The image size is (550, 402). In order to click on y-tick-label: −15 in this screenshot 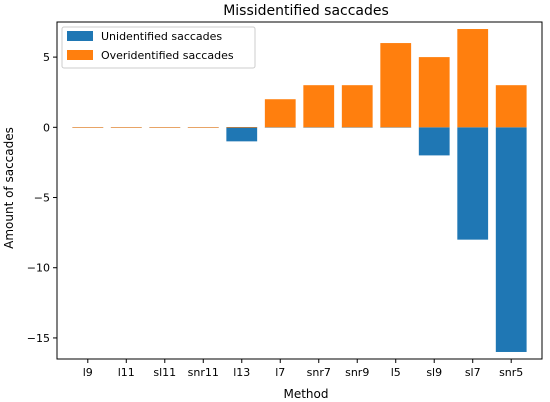, I will do `click(38, 338)`.